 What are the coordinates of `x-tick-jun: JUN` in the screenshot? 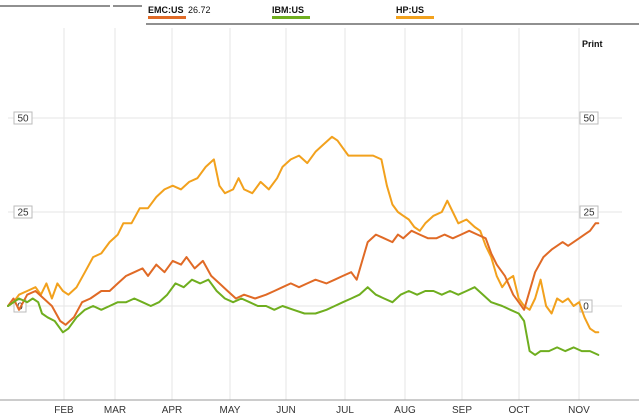 It's located at (285, 410).